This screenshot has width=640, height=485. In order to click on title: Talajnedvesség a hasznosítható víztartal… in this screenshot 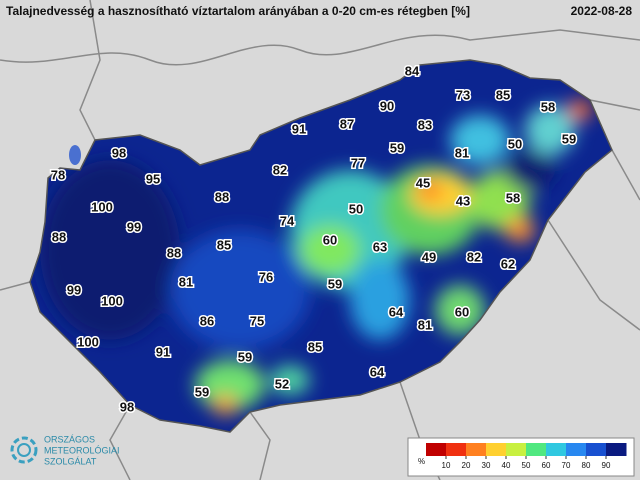, I will do `click(238, 11)`.